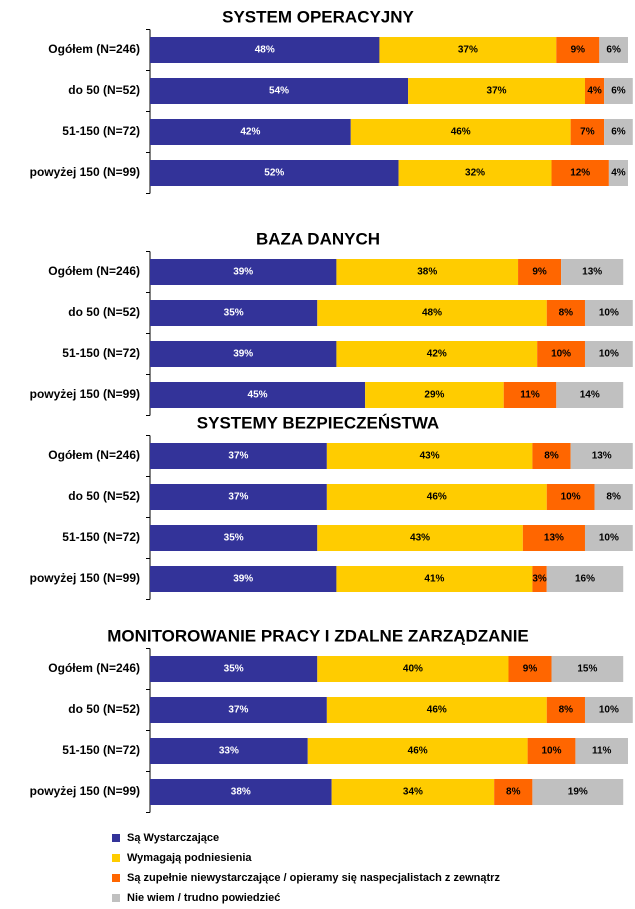  I want to click on value-label: 45%, so click(258, 395).